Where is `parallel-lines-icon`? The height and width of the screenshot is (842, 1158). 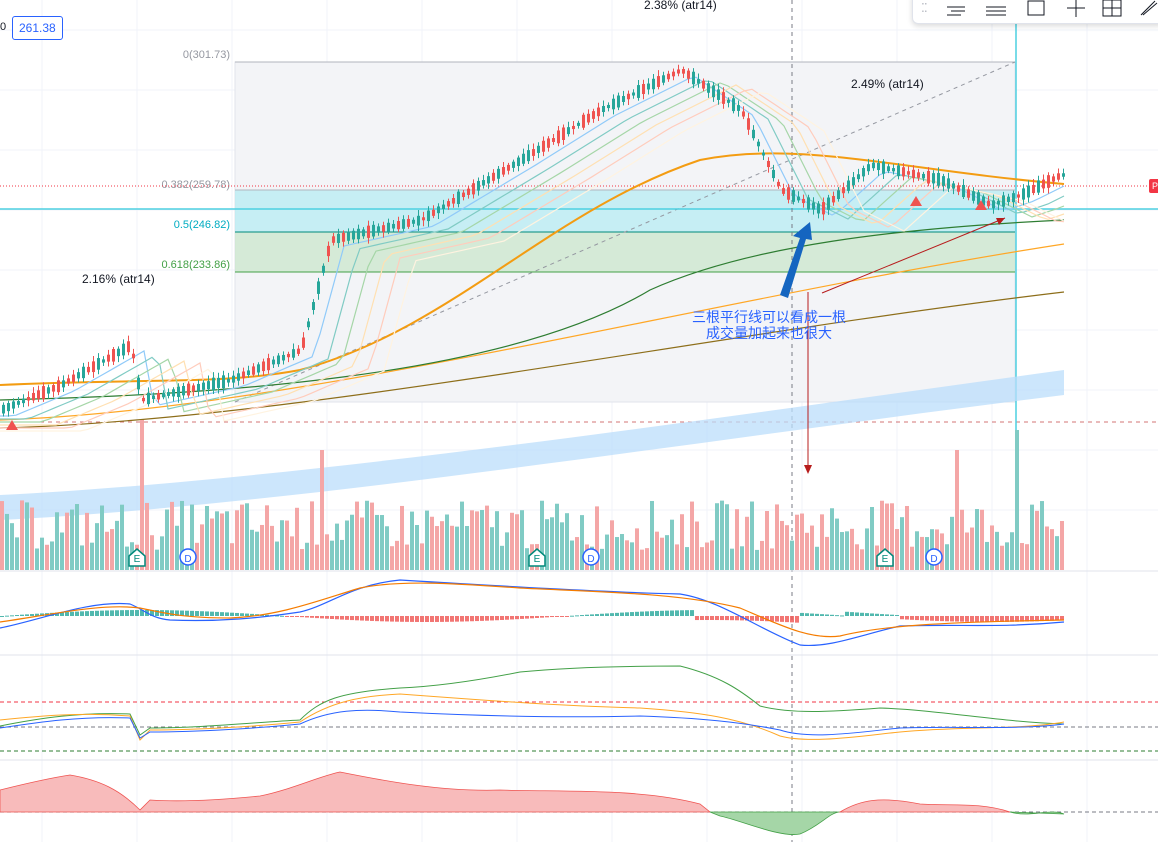
parallel-lines-icon is located at coordinates (996, 9).